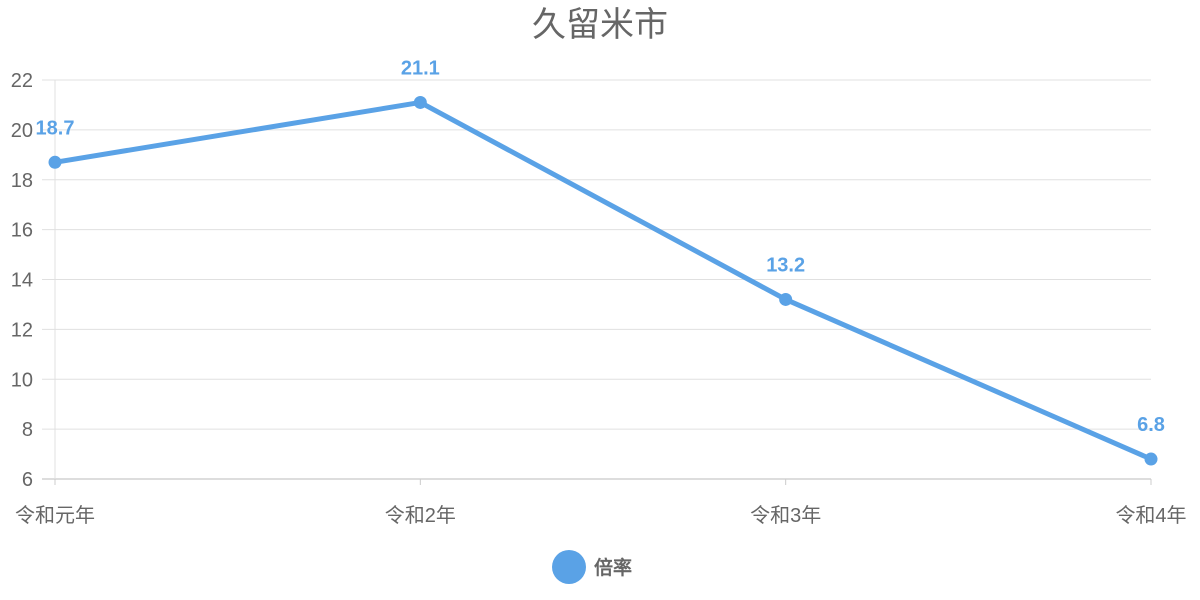 The height and width of the screenshot is (600, 1200). I want to click on y-axis: 6 8 10 12 14 16 18 20 22, so click(22, 280).